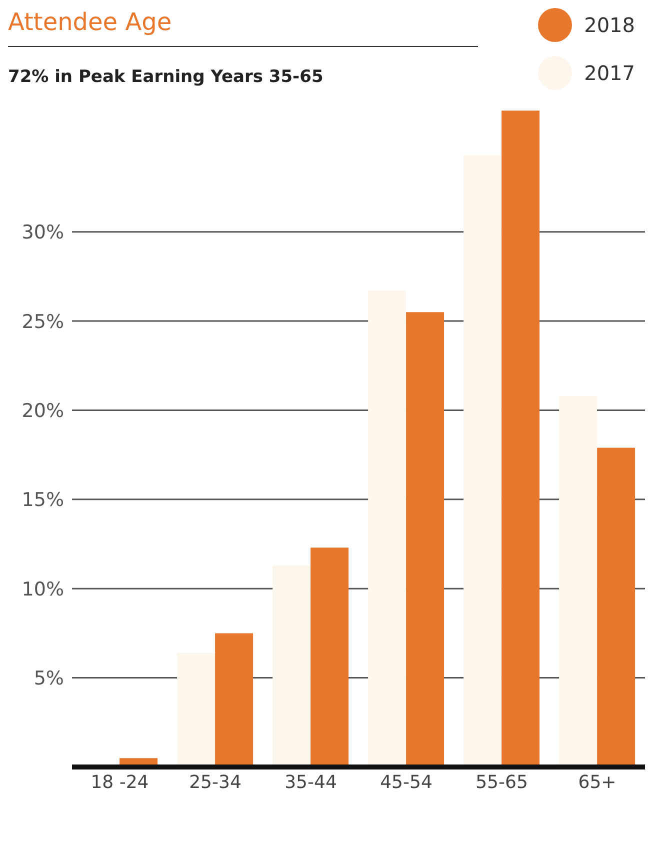 The height and width of the screenshot is (844, 653). Describe the element at coordinates (119, 782) in the screenshot. I see `x-tick-label: 18 -24` at that location.